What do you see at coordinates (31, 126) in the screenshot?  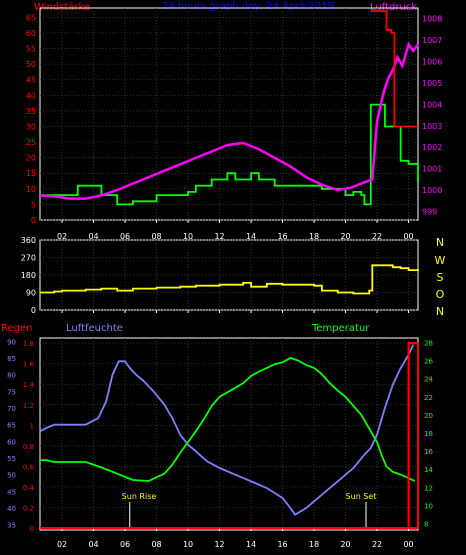 I see `wind-tick-label: 30` at bounding box center [31, 126].